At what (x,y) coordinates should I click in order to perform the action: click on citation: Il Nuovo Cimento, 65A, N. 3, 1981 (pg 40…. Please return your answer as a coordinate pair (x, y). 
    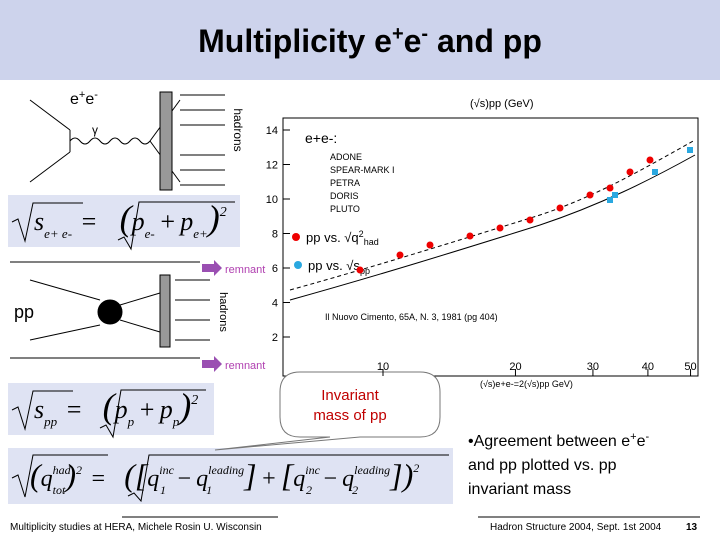
    Looking at the image, I should click on (411, 317).